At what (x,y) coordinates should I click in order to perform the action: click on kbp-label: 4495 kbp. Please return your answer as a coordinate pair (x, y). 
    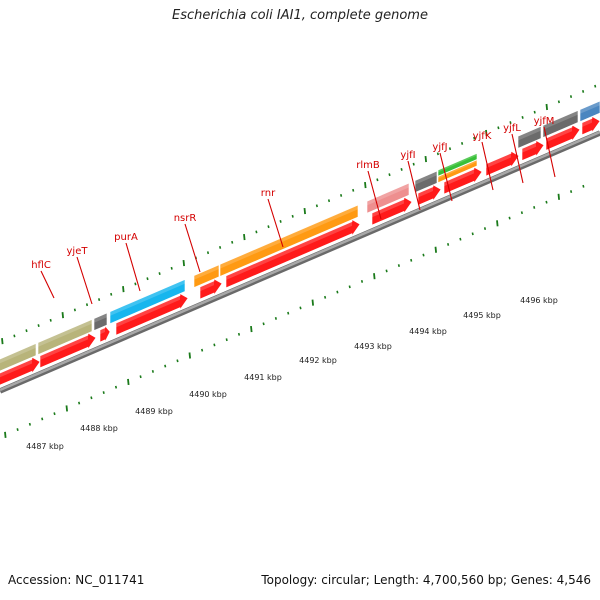
    Looking at the image, I should click on (482, 315).